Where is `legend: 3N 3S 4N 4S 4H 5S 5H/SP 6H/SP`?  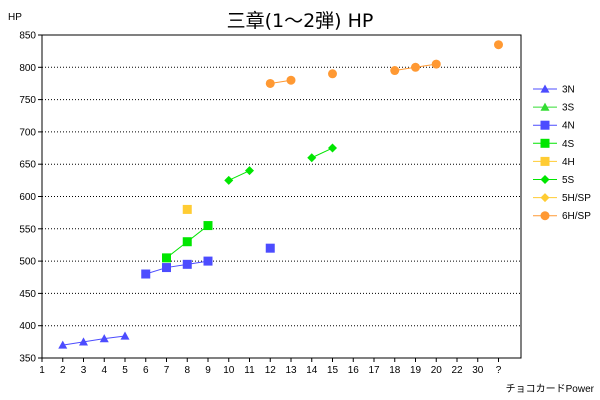
legend: 3N 3S 4N 4S 4H 5S 5H/SP 6H/SP is located at coordinates (562, 153).